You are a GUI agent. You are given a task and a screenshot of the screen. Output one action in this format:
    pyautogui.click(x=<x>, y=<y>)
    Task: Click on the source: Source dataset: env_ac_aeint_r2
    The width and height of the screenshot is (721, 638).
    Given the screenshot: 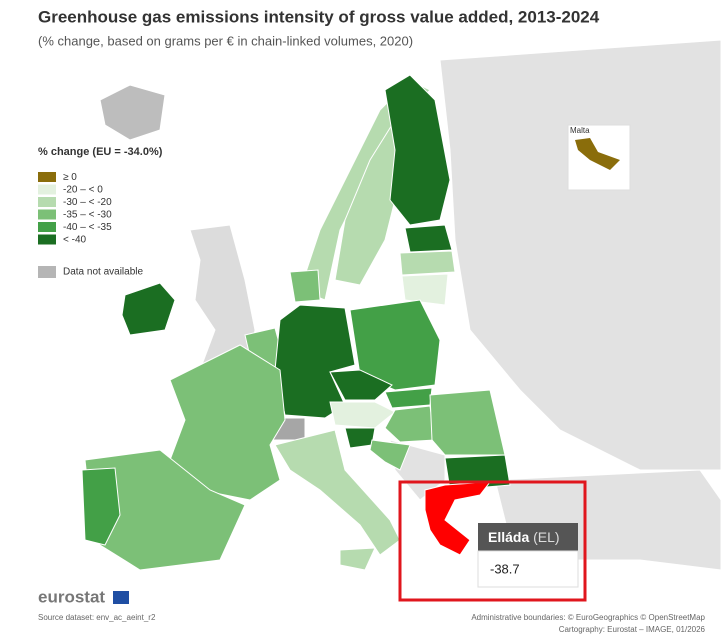 What is the action you would take?
    pyautogui.click(x=97, y=617)
    